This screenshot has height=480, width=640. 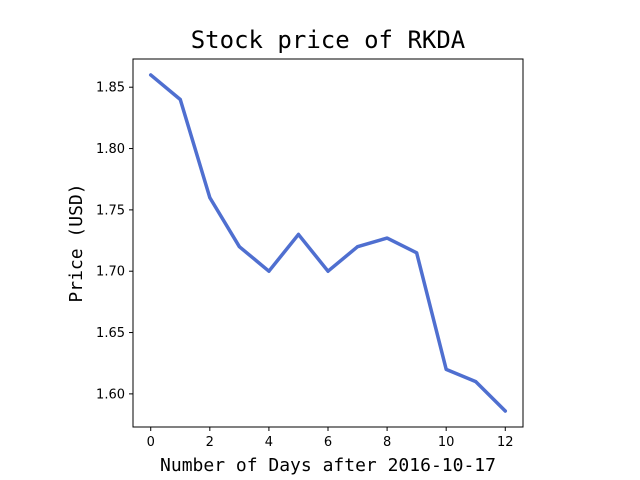 I want to click on y-axis-label: Price (USD), so click(x=76, y=242).